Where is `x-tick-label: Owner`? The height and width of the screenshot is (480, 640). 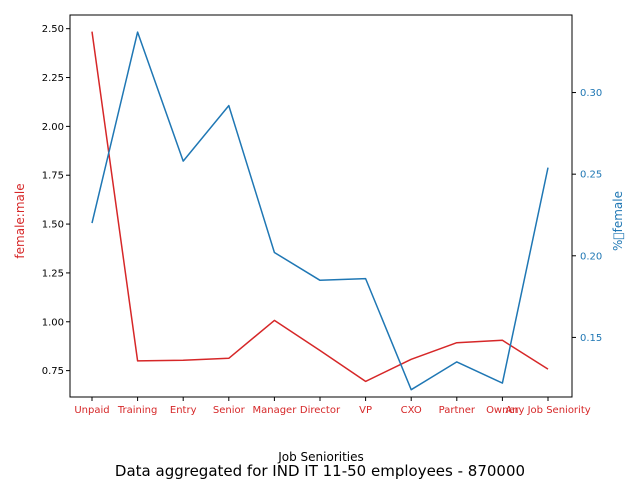 x-tick-label: Owner is located at coordinates (503, 410).